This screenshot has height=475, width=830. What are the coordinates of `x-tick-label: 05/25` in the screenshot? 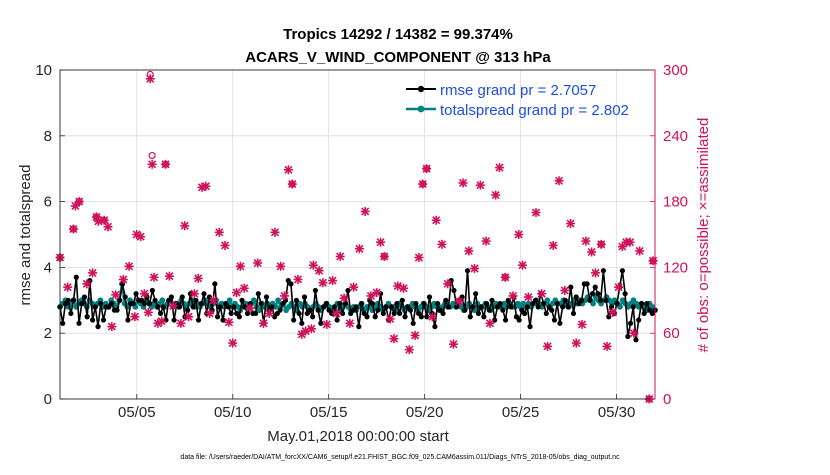 It's located at (521, 412).